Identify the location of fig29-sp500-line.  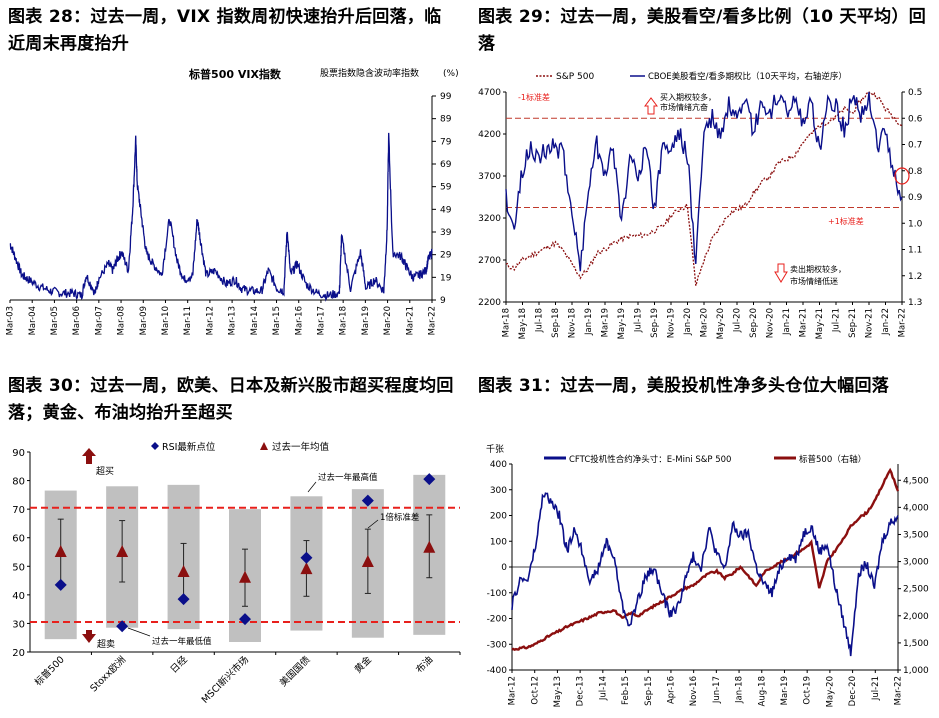
(704, 188).